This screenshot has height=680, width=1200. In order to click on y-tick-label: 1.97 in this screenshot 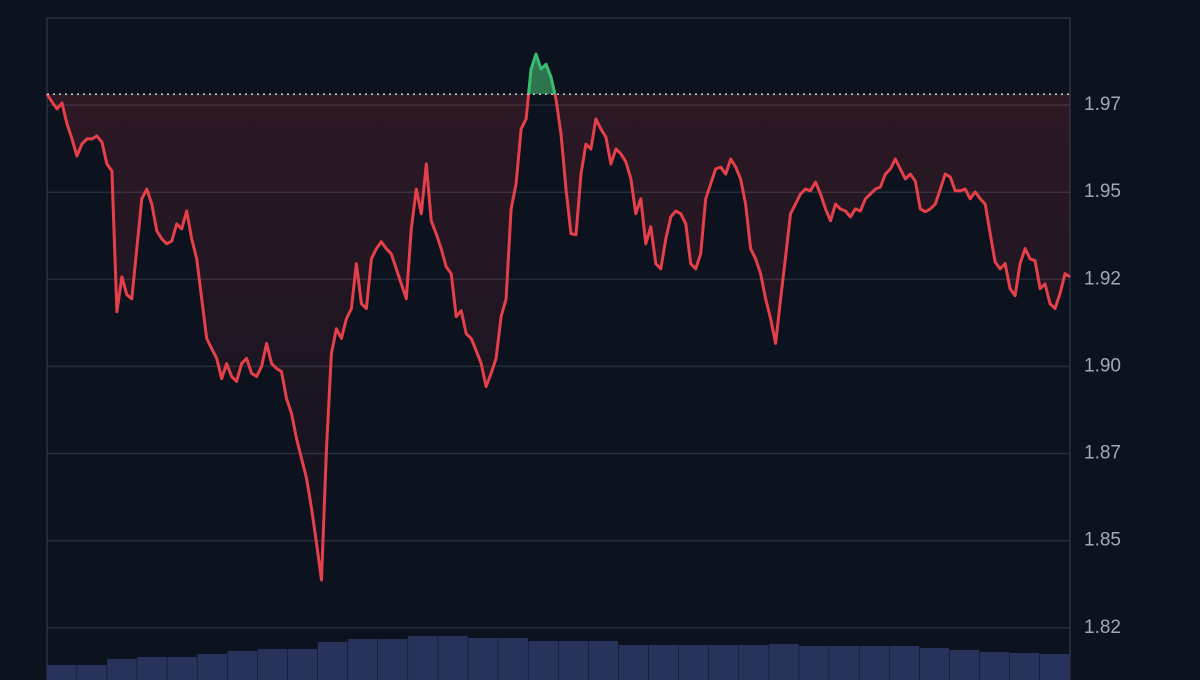, I will do `click(1102, 104)`.